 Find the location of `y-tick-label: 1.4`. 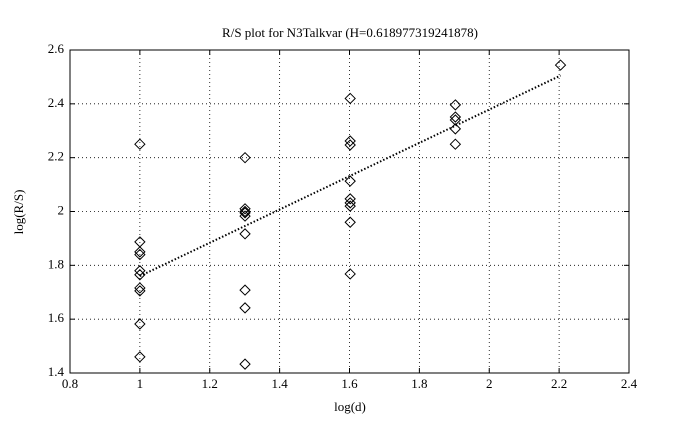

y-tick-label: 1.4 is located at coordinates (56, 371).